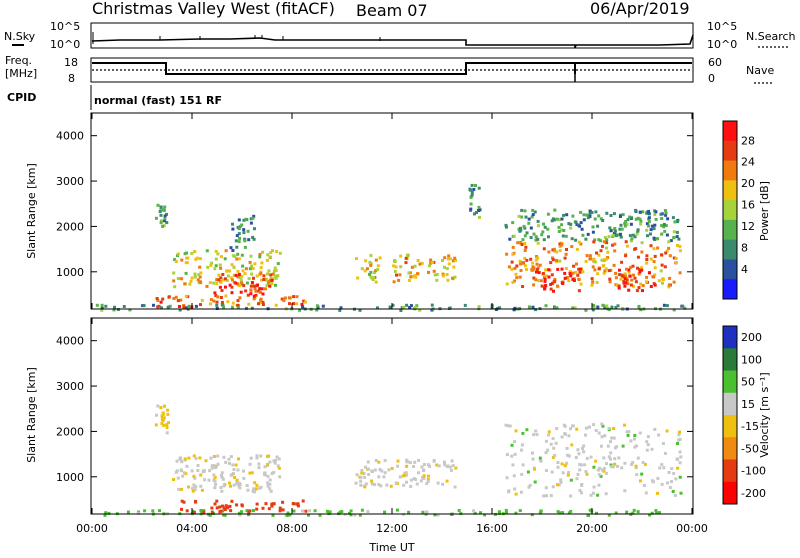 The image size is (800, 558). Describe the element at coordinates (192, 528) in the screenshot. I see `x-tick-label: 04:00` at that location.